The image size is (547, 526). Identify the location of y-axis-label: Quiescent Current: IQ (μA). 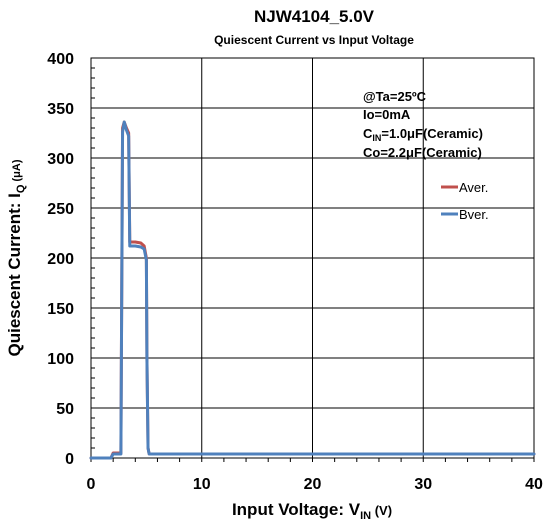
(16, 257).